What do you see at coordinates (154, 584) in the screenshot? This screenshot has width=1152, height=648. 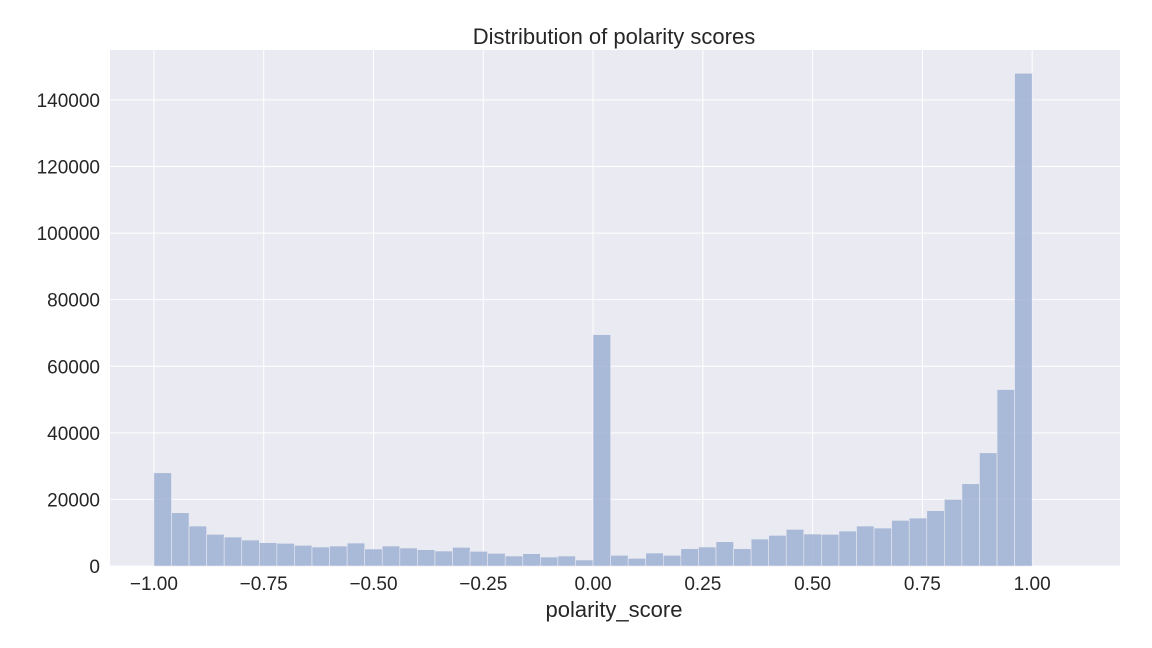 I see `x-tick-label: −1.00` at bounding box center [154, 584].